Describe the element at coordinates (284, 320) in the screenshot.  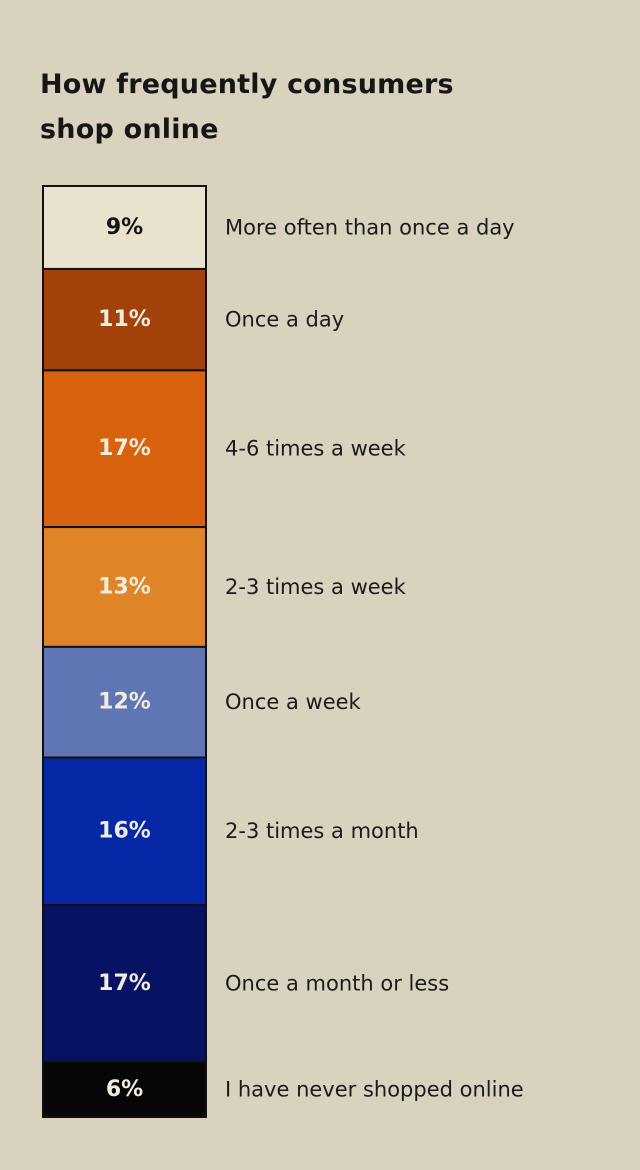
I see `segment-category-label-2: Once a day` at that location.